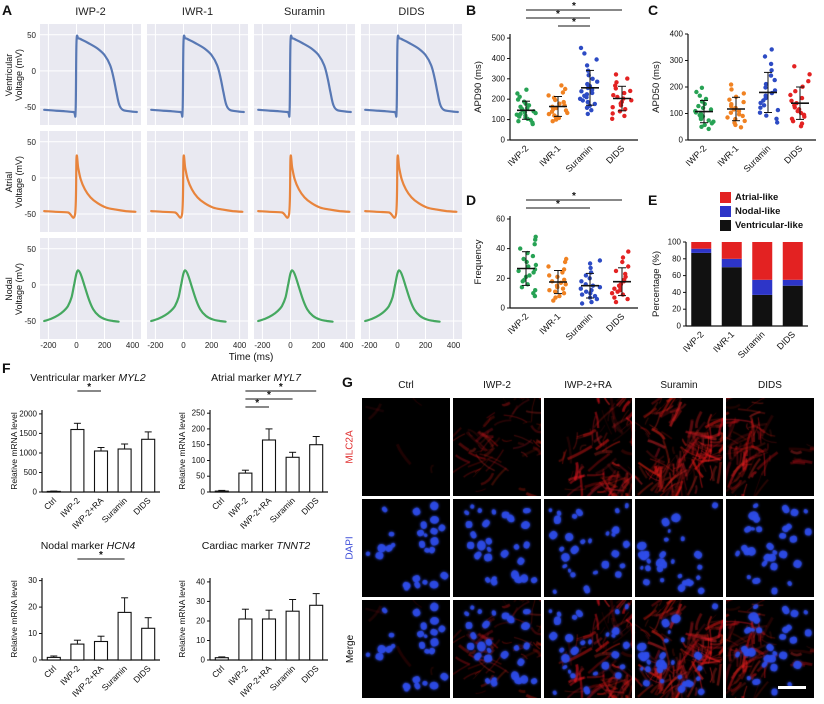  I want to click on panel-label-d: D, so click(471, 200).